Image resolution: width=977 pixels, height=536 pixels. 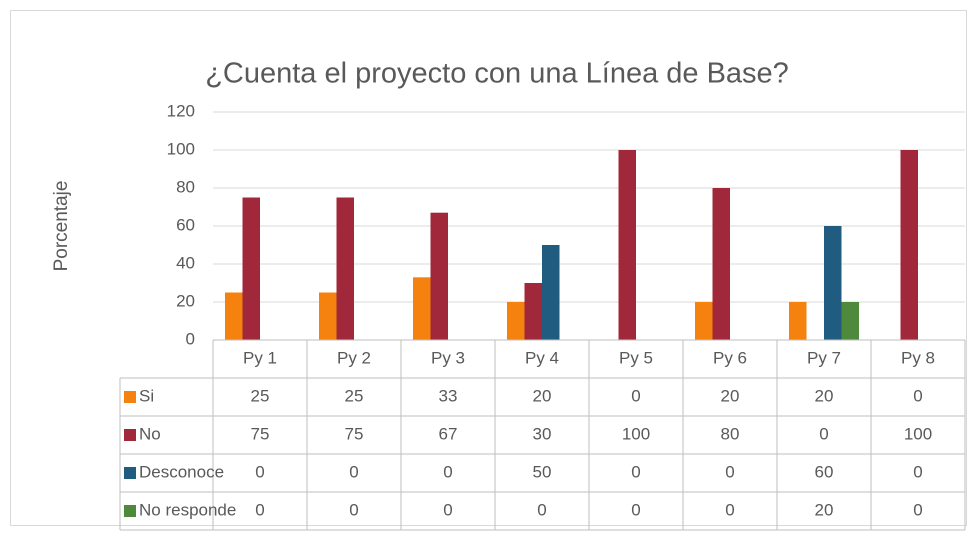 What do you see at coordinates (354, 357) in the screenshot?
I see `x-tick-label: Py 2` at bounding box center [354, 357].